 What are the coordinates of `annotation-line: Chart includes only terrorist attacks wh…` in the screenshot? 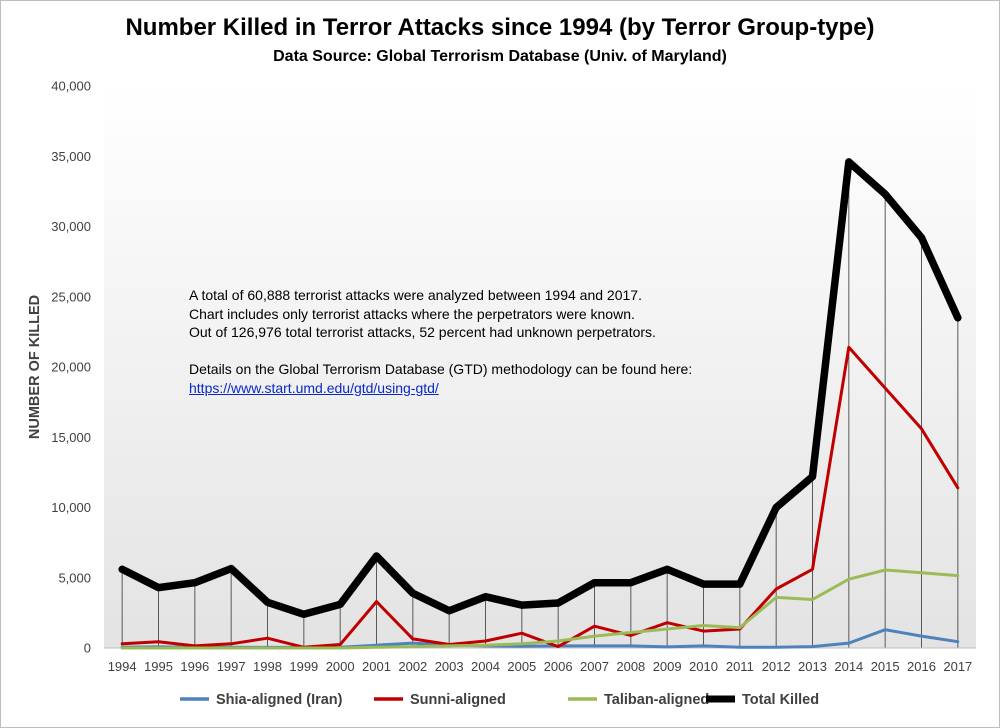 It's located at (412, 313).